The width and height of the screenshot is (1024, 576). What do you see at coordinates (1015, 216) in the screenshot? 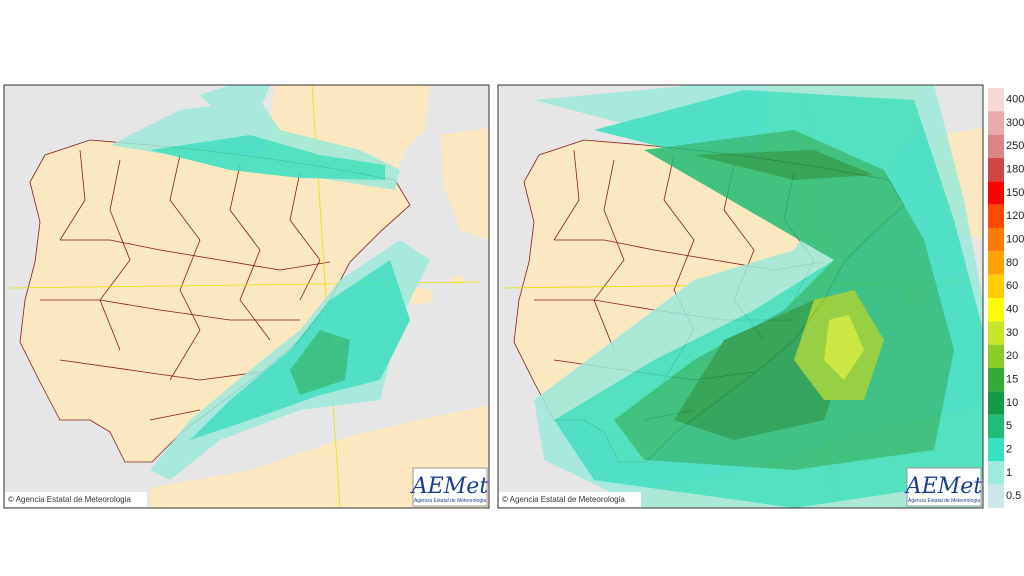
I see `legend-label: 120` at bounding box center [1015, 216].